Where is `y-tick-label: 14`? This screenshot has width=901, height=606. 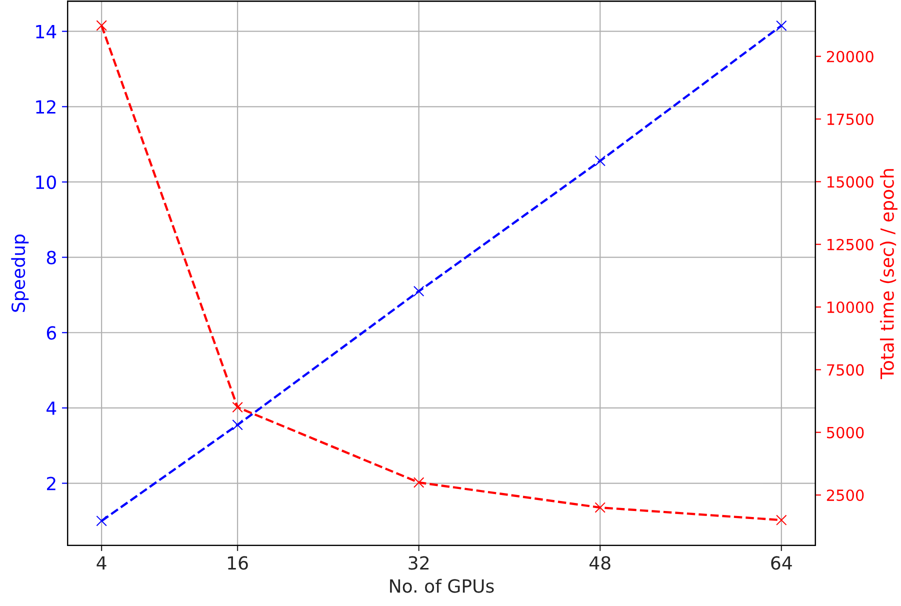 y-tick-label: 14 is located at coordinates (46, 31).